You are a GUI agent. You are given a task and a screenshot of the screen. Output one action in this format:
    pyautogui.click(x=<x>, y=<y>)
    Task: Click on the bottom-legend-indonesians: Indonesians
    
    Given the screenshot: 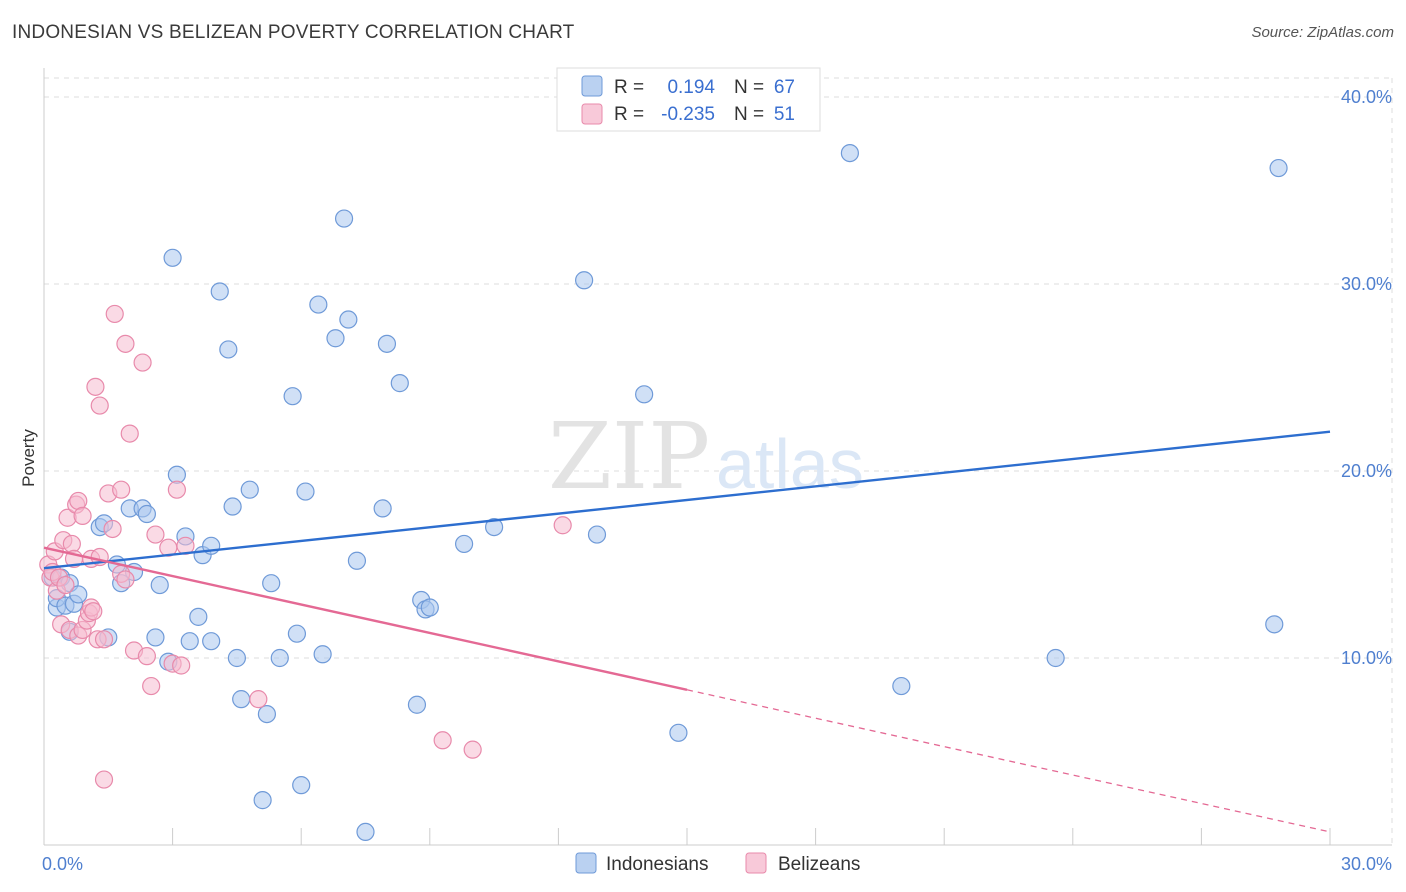 What is the action you would take?
    pyautogui.click(x=657, y=864)
    